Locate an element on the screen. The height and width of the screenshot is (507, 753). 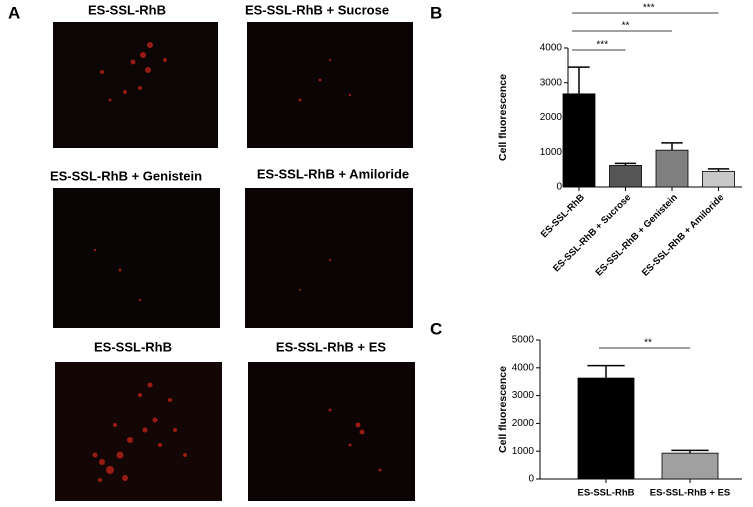
image-title: ES-SSL-RhB + ES is located at coordinates (331, 346).